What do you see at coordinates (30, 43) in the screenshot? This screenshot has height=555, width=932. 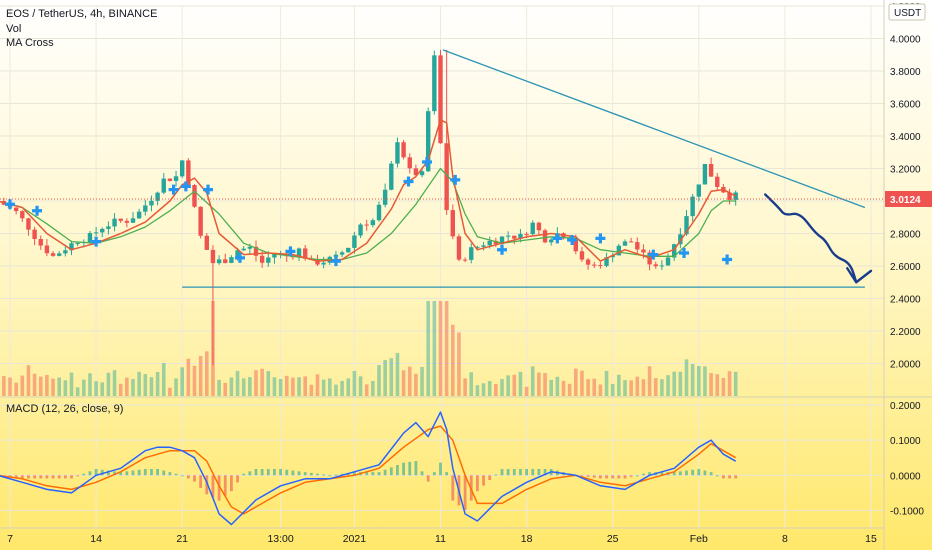 I see `ma-cross-legend: MA Cross` at bounding box center [30, 43].